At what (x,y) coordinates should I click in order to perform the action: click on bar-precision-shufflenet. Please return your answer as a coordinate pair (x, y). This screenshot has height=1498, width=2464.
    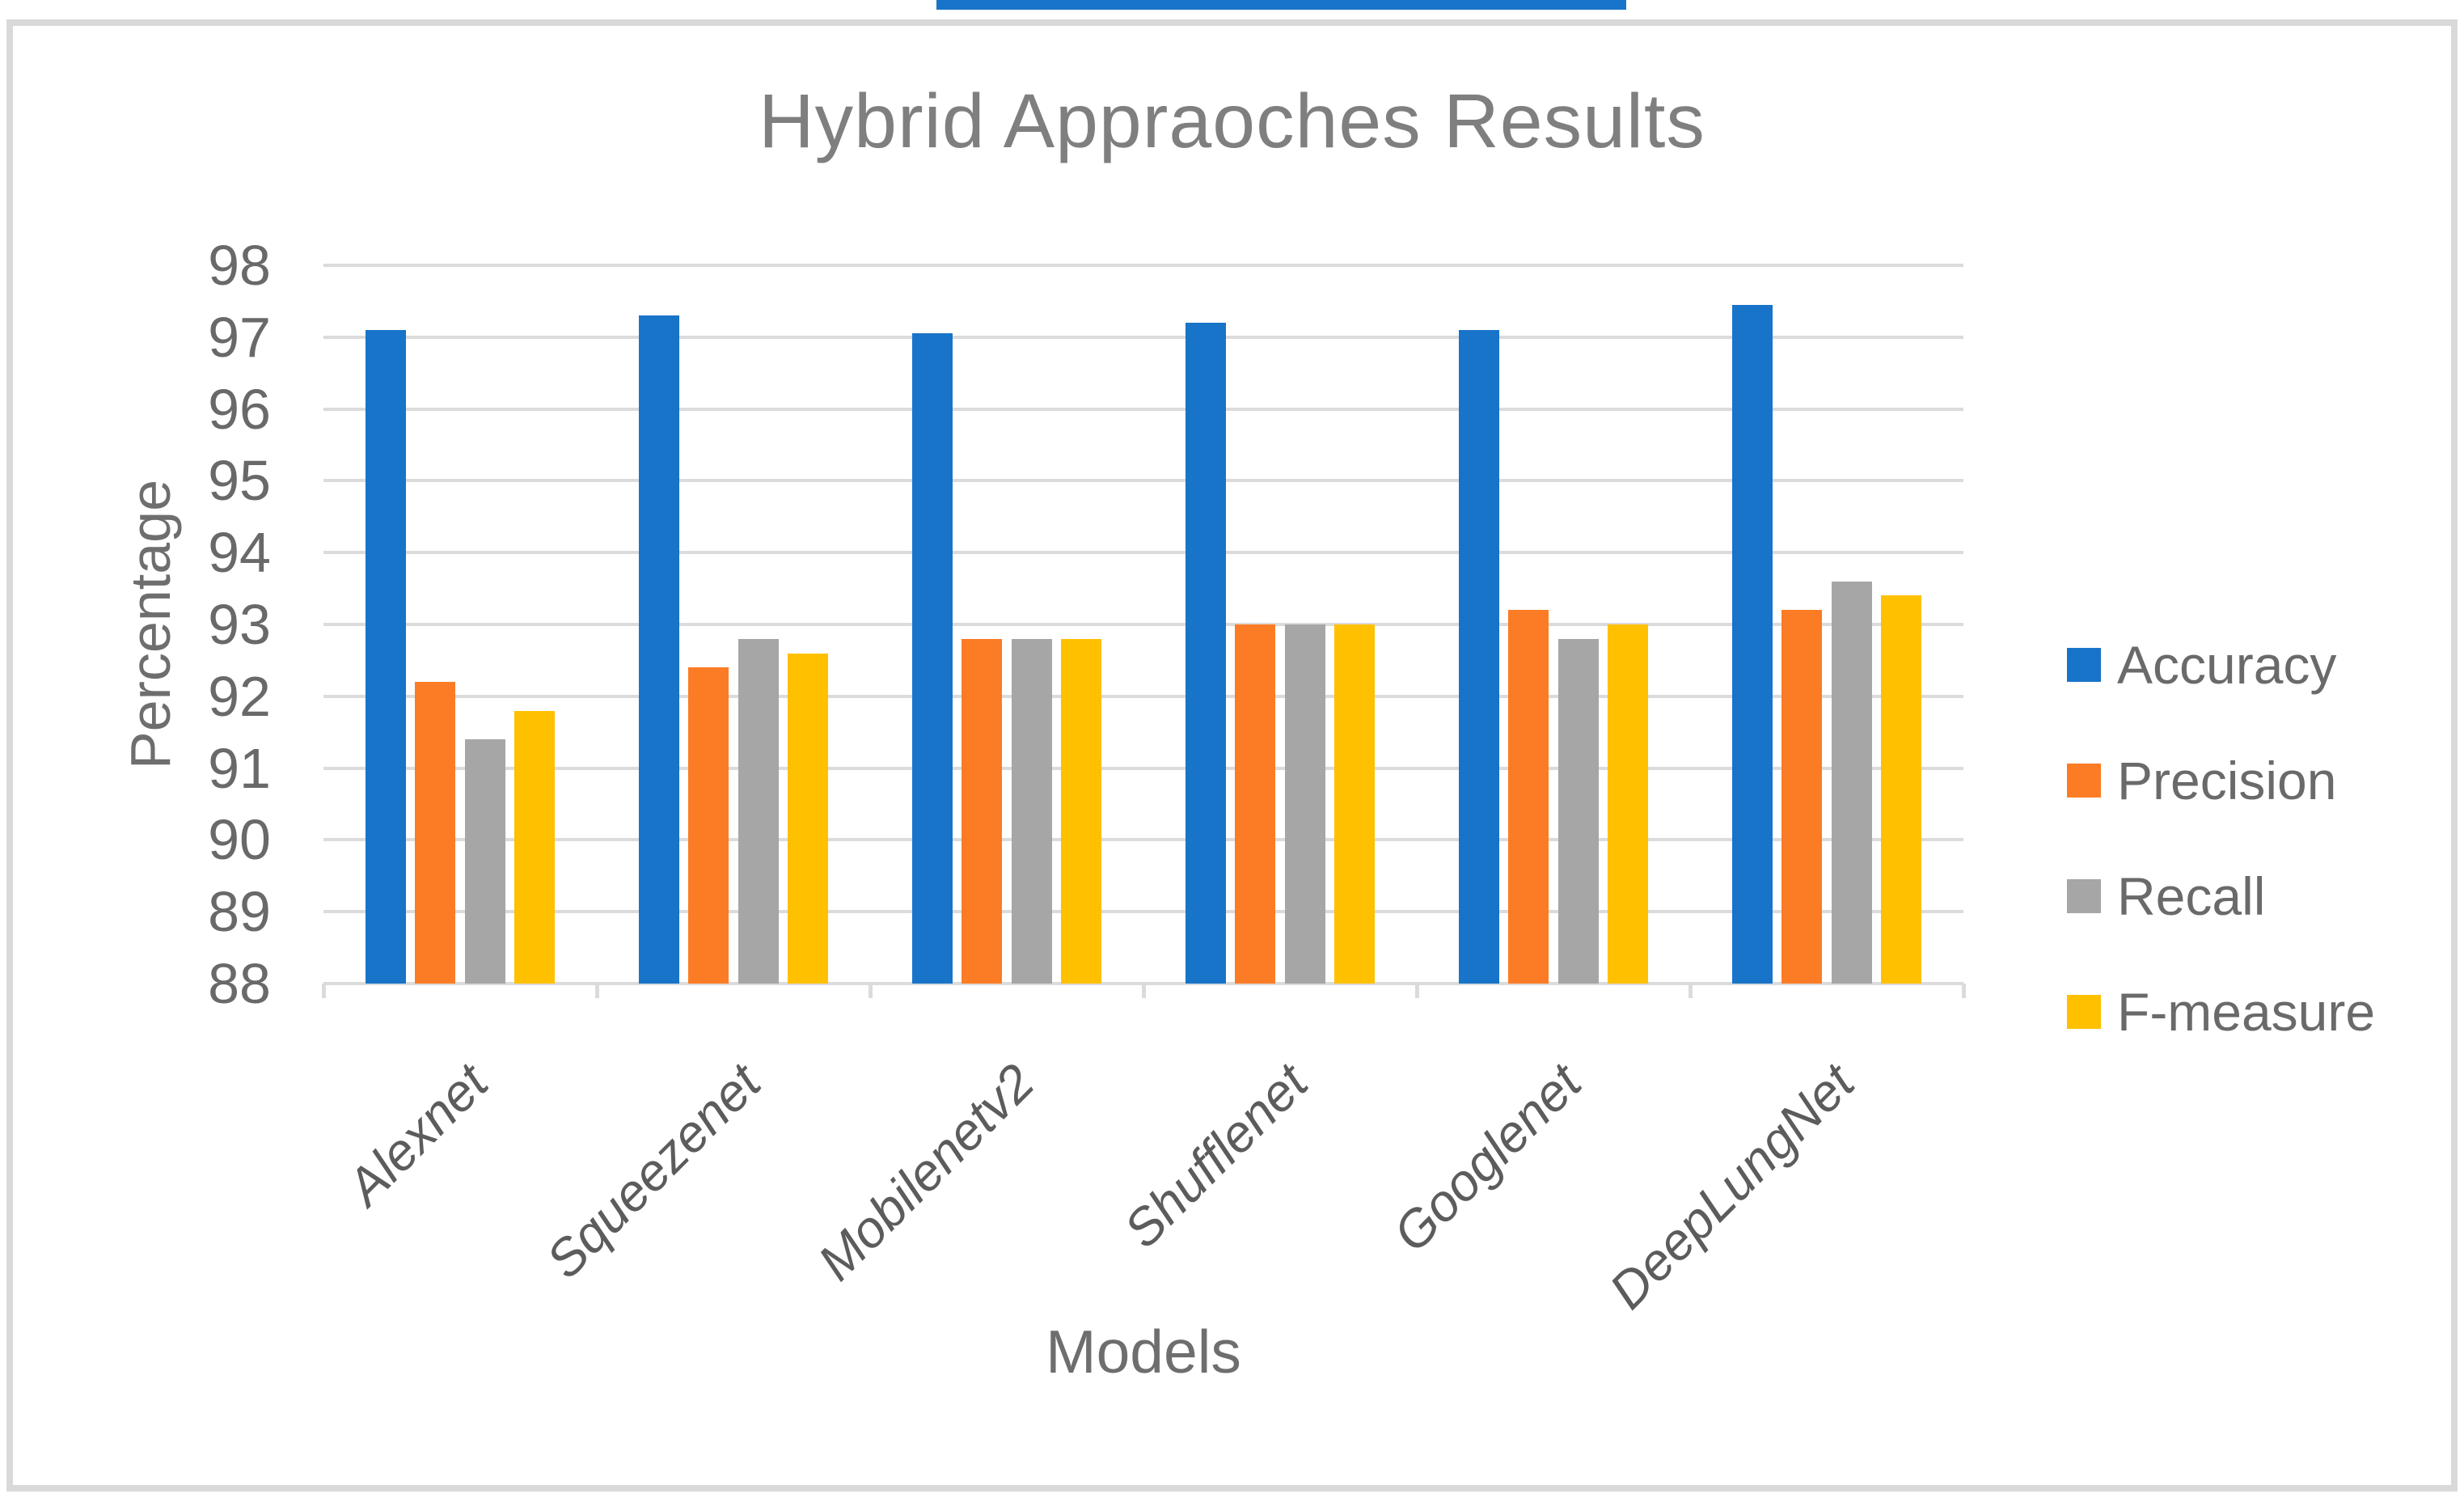
    Looking at the image, I should click on (1255, 804).